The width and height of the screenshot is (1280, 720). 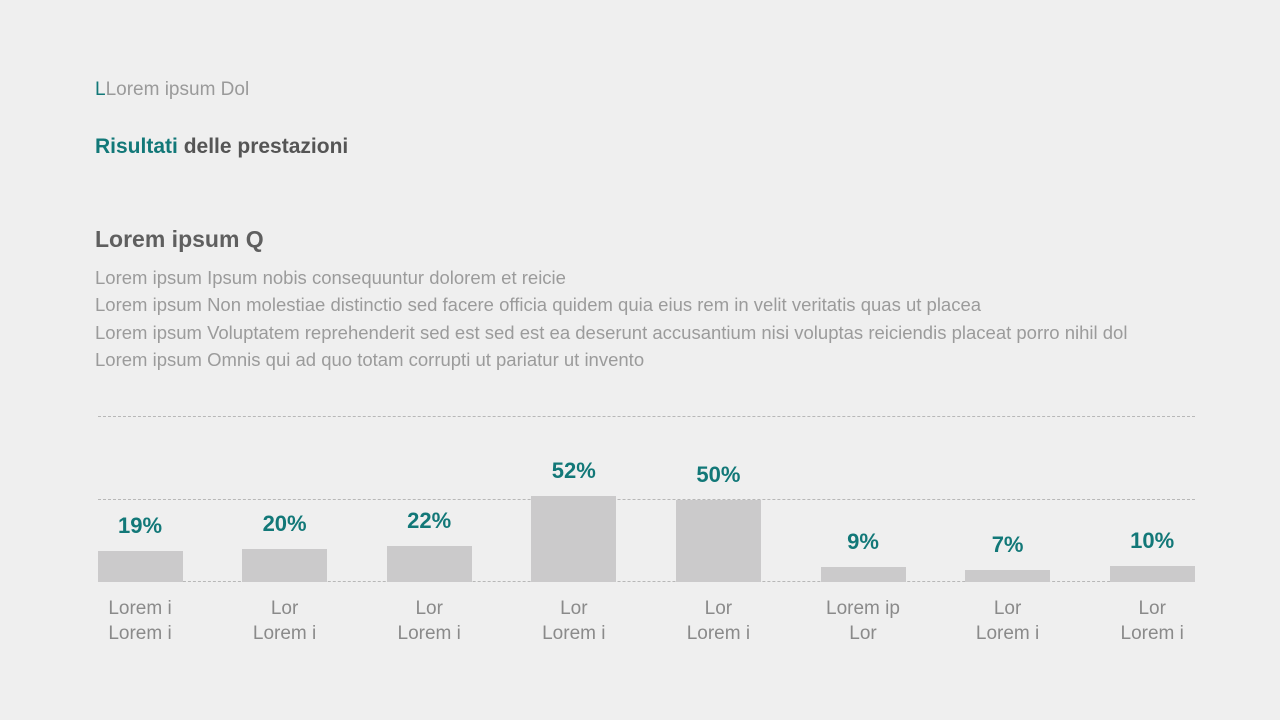 What do you see at coordinates (863, 542) in the screenshot?
I see `value-label: 9%` at bounding box center [863, 542].